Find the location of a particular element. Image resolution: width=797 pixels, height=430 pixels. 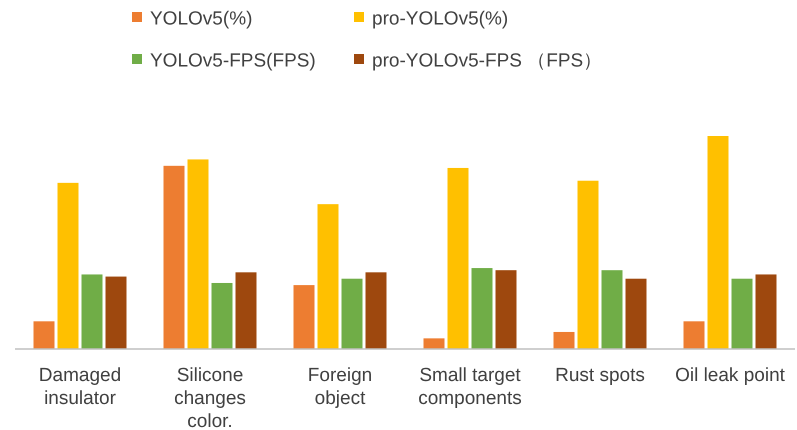

x-tick-label: Small target components is located at coordinates (470, 387).